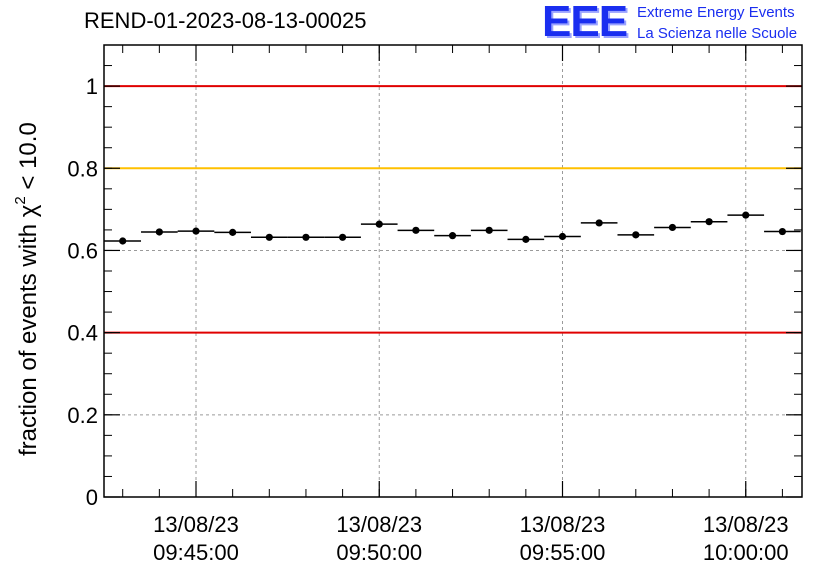 The width and height of the screenshot is (836, 572). What do you see at coordinates (92, 86) in the screenshot?
I see `y-tick-label: 1` at bounding box center [92, 86].